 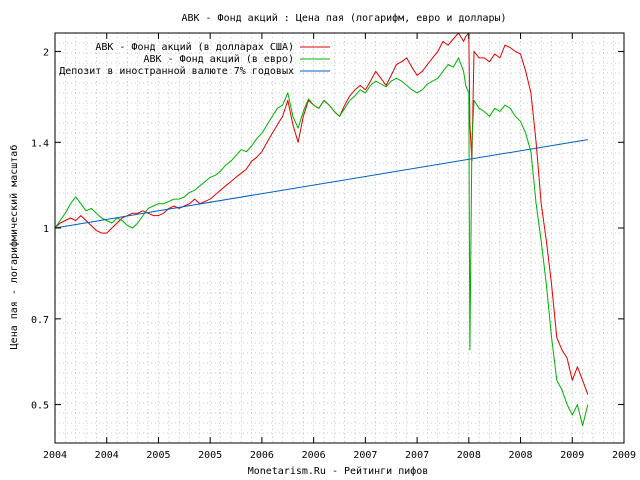 I want to click on legend-label-2: АВК - Фонд акций (в евро), so click(x=218, y=59).